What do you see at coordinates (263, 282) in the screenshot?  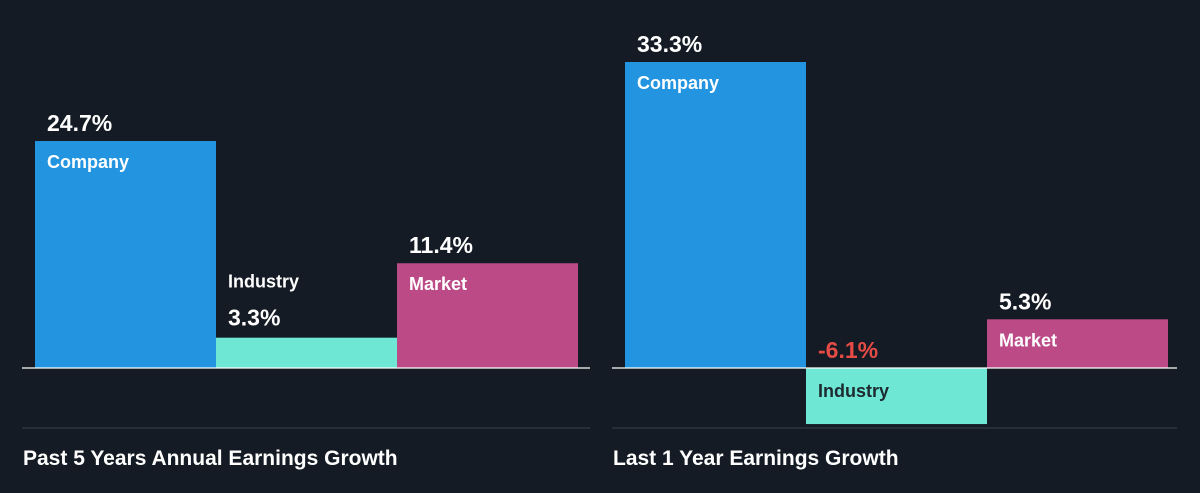 I see `chart1-category-label-industry: Industry` at bounding box center [263, 282].